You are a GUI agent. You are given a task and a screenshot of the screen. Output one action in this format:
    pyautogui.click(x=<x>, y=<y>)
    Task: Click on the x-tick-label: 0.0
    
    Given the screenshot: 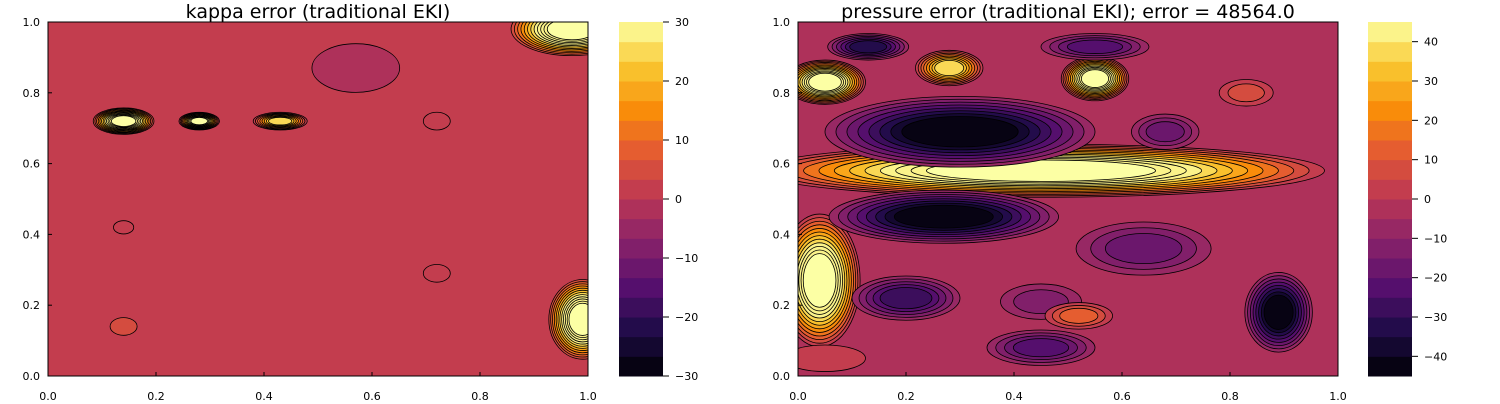 What is the action you would take?
    pyautogui.click(x=798, y=395)
    